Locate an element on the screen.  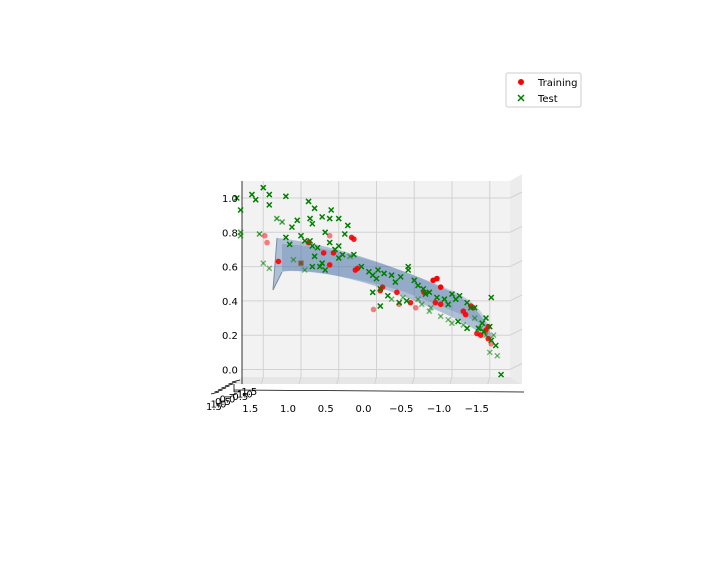
z-tick-label-3: 0.6 is located at coordinates (230, 268).